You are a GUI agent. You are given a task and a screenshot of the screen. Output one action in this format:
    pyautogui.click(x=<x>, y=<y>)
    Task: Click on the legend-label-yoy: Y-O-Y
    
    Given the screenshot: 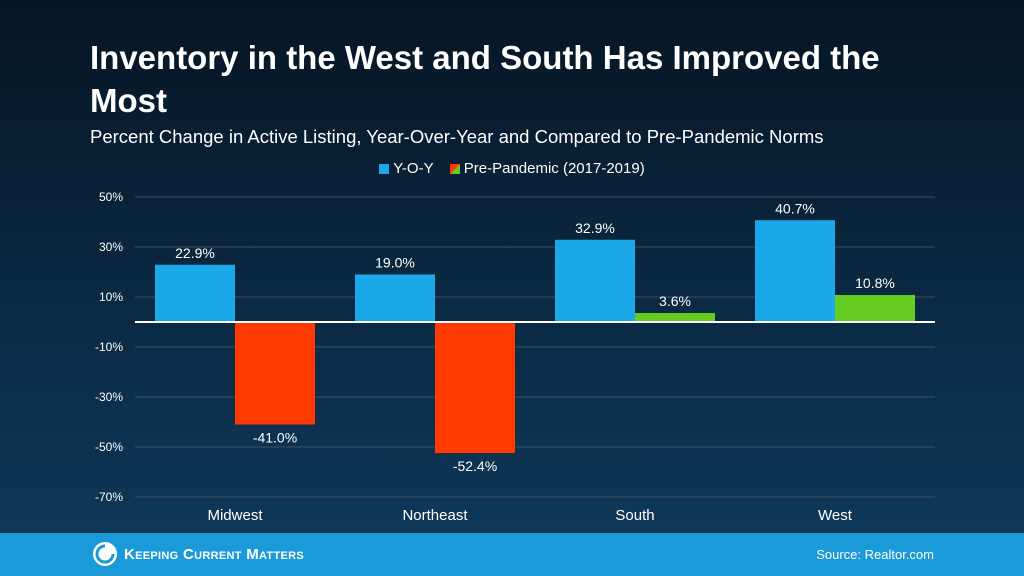 What is the action you would take?
    pyautogui.click(x=413, y=168)
    